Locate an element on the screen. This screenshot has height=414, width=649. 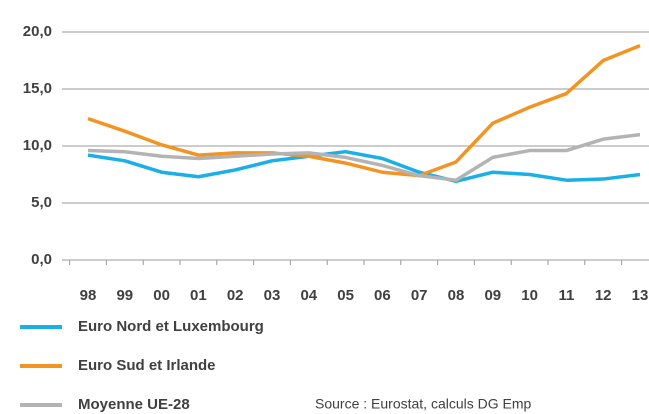
y-tick-label: 20,0 is located at coordinates (37, 31).